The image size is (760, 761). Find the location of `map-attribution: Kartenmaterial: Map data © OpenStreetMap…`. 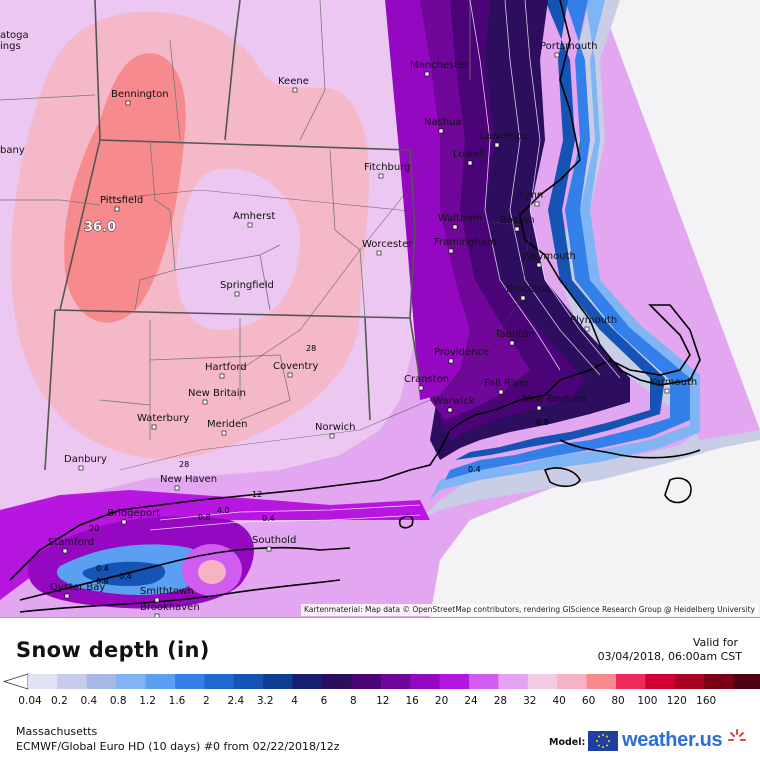

map-attribution: Kartenmaterial: Map data © OpenStreetMap… is located at coordinates (529, 610).